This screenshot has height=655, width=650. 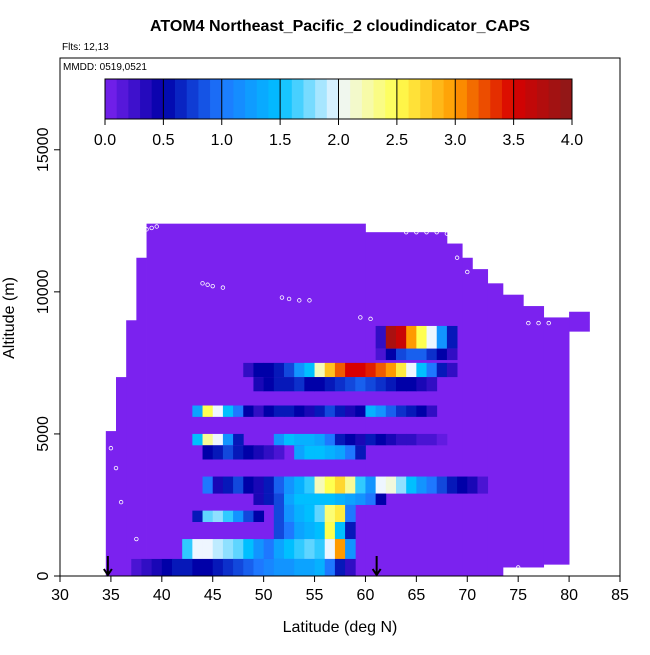 I want to click on colorbar-tick-label: 3.0, so click(x=455, y=140).